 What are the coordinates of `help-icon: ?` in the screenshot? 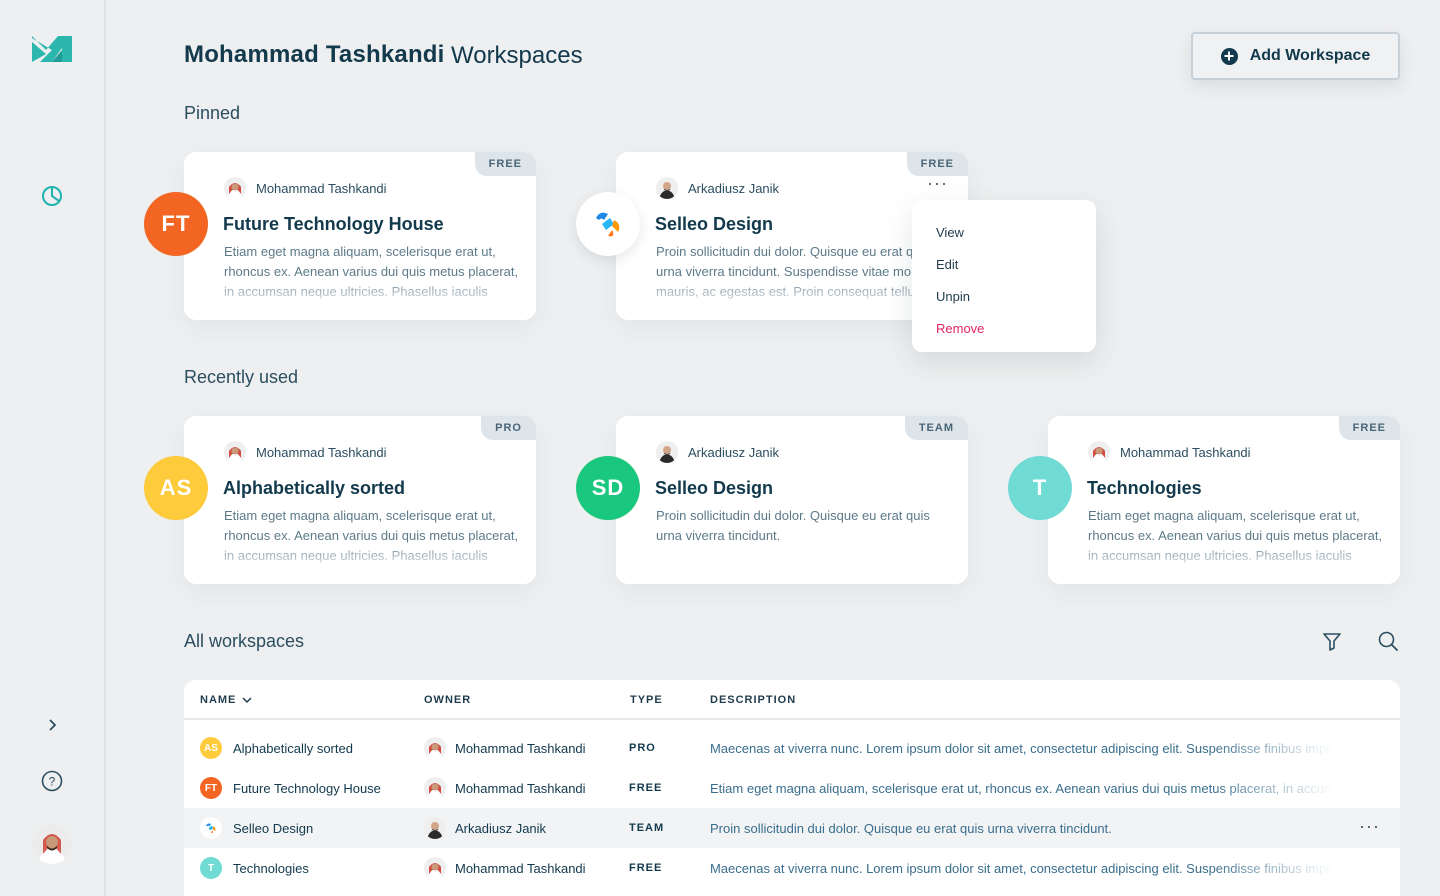 It's located at (52, 781).